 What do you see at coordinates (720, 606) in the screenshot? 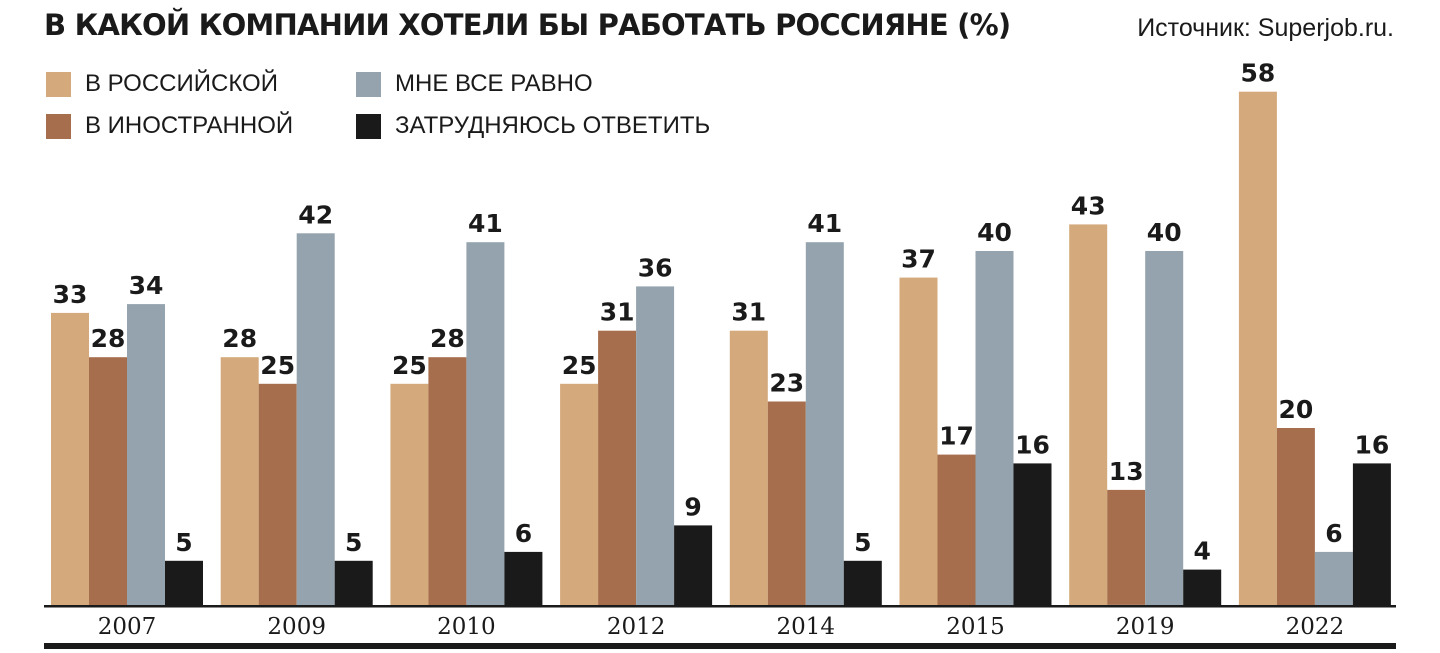
I see `x-axis-line` at bounding box center [720, 606].